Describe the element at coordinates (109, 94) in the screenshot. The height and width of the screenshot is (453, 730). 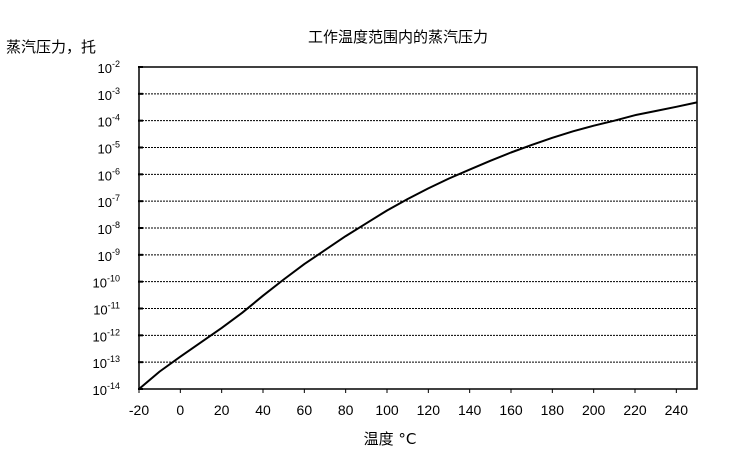
I see `y-tick-label: 10⁻³` at that location.